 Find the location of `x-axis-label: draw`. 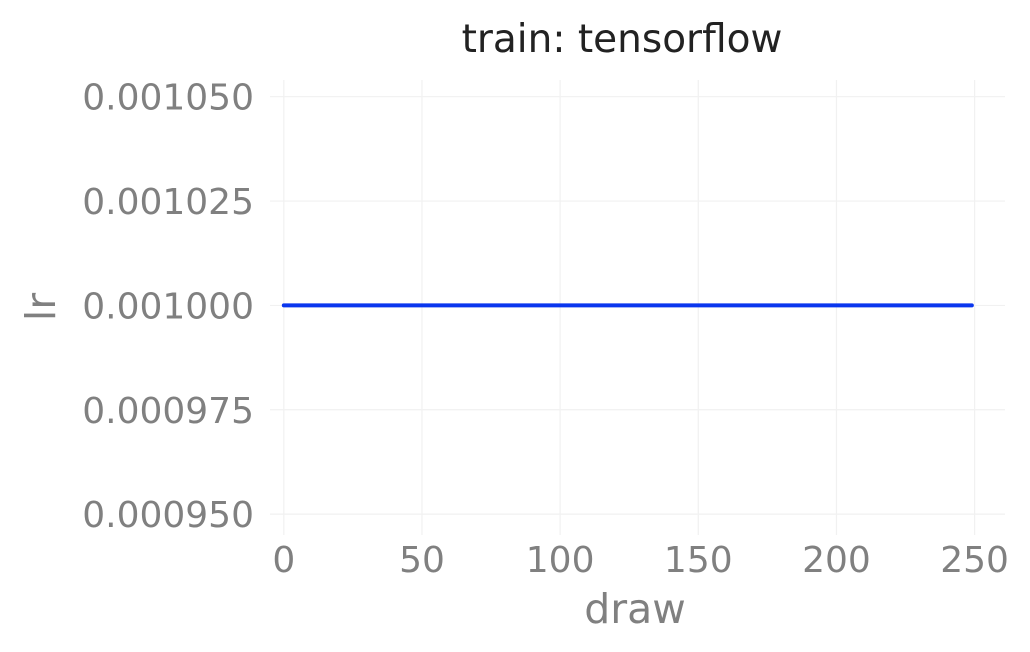

x-axis-label: draw is located at coordinates (635, 609).